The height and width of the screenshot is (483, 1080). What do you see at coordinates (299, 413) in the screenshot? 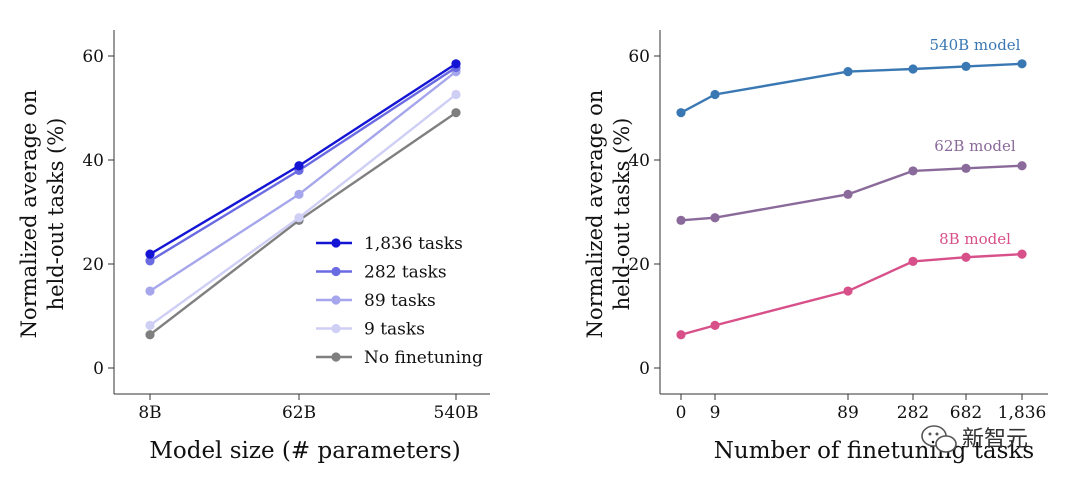
I see `left-x-tick-label: 62B` at bounding box center [299, 413].